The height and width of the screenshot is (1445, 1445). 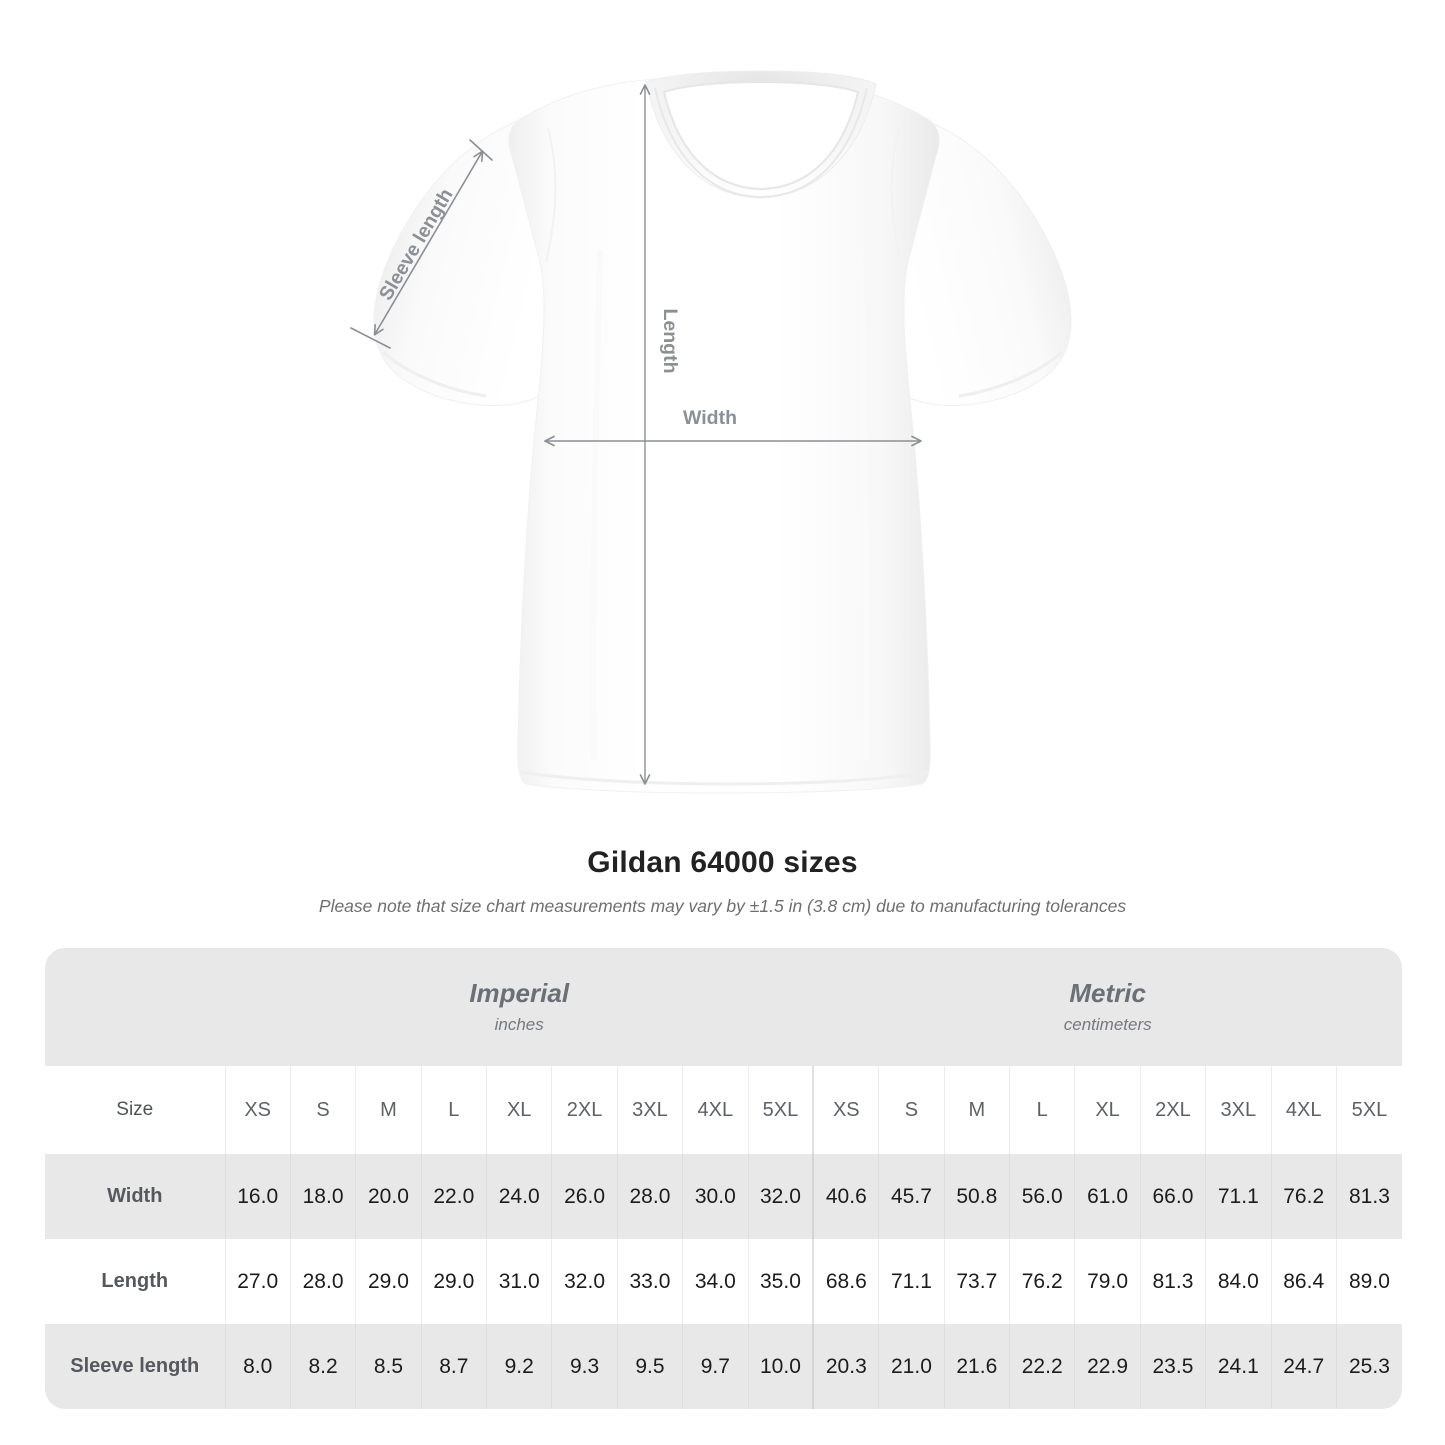 I want to click on page-title: Gildan 64000 sizes, so click(x=722, y=862).